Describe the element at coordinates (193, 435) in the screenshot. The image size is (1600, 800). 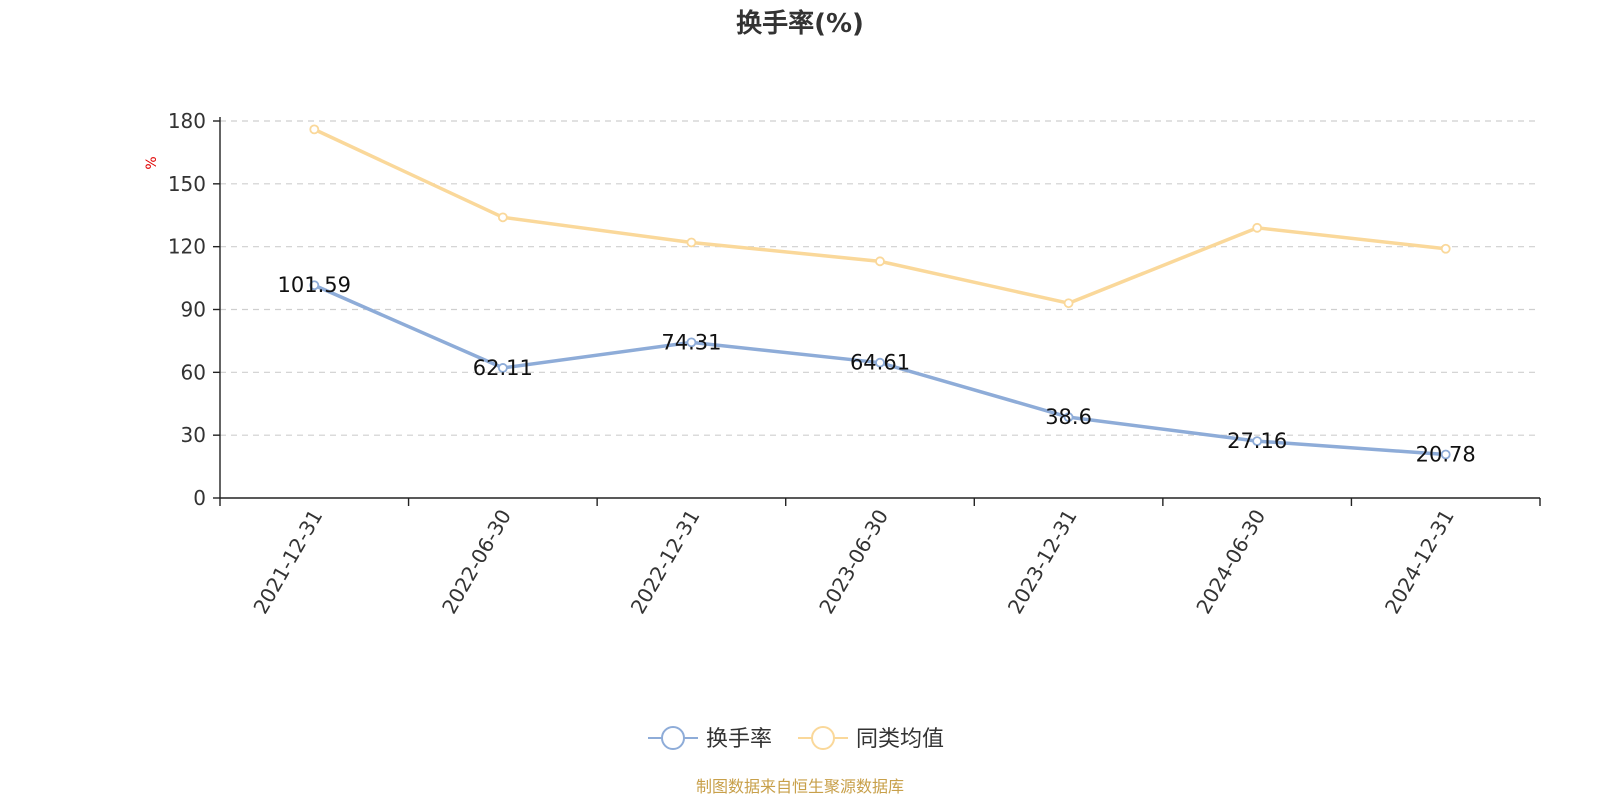
I see `y-tick-label: 30` at that location.